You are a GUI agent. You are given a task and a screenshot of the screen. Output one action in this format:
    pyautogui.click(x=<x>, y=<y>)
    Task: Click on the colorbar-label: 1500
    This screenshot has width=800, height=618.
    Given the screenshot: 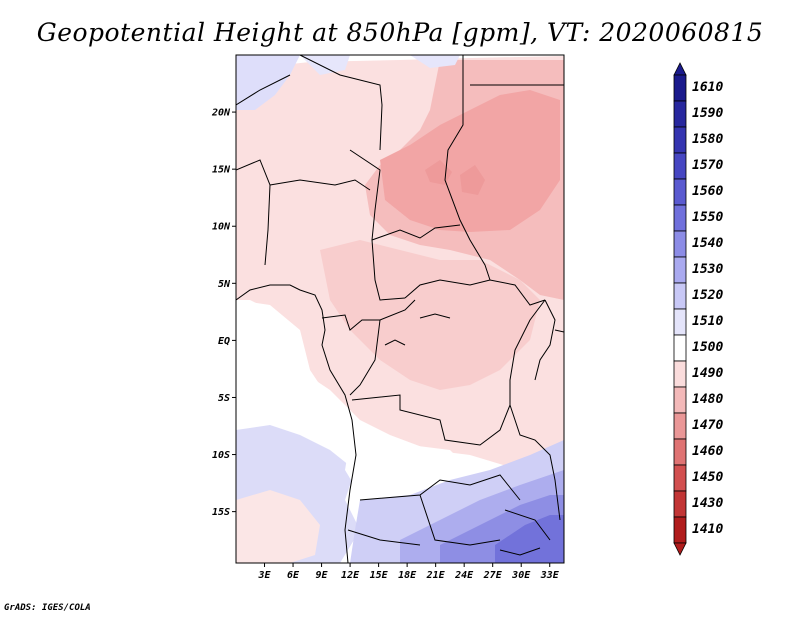 What is the action you would take?
    pyautogui.click(x=707, y=347)
    